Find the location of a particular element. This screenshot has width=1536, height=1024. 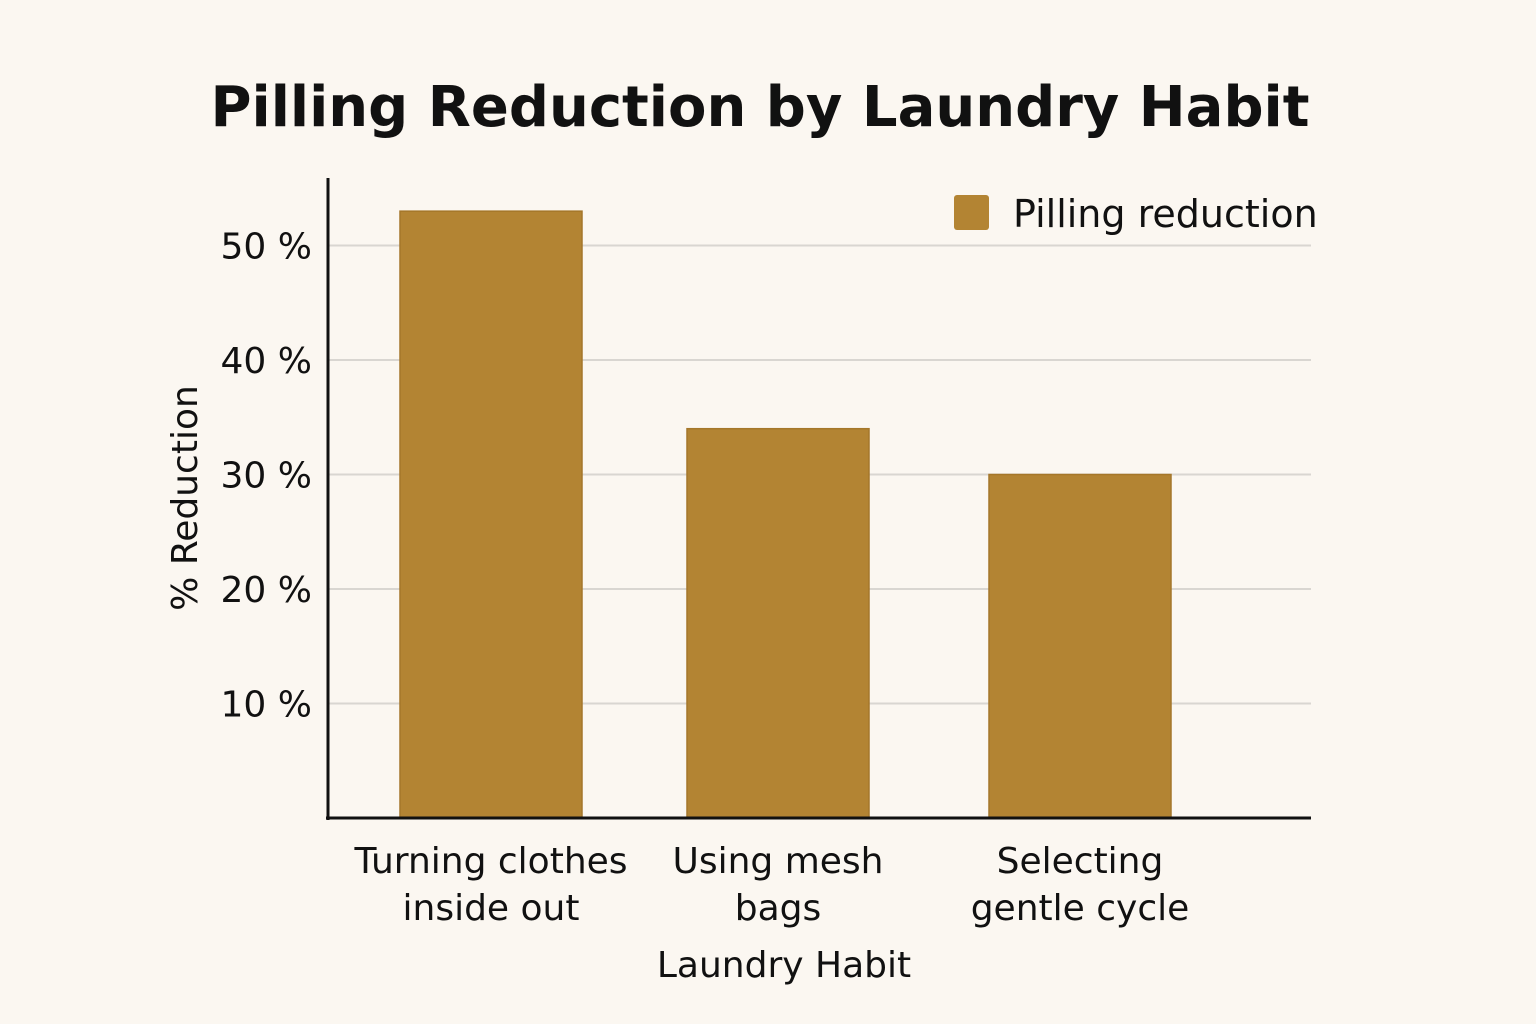

y-tick-label: 10 % is located at coordinates (266, 705).